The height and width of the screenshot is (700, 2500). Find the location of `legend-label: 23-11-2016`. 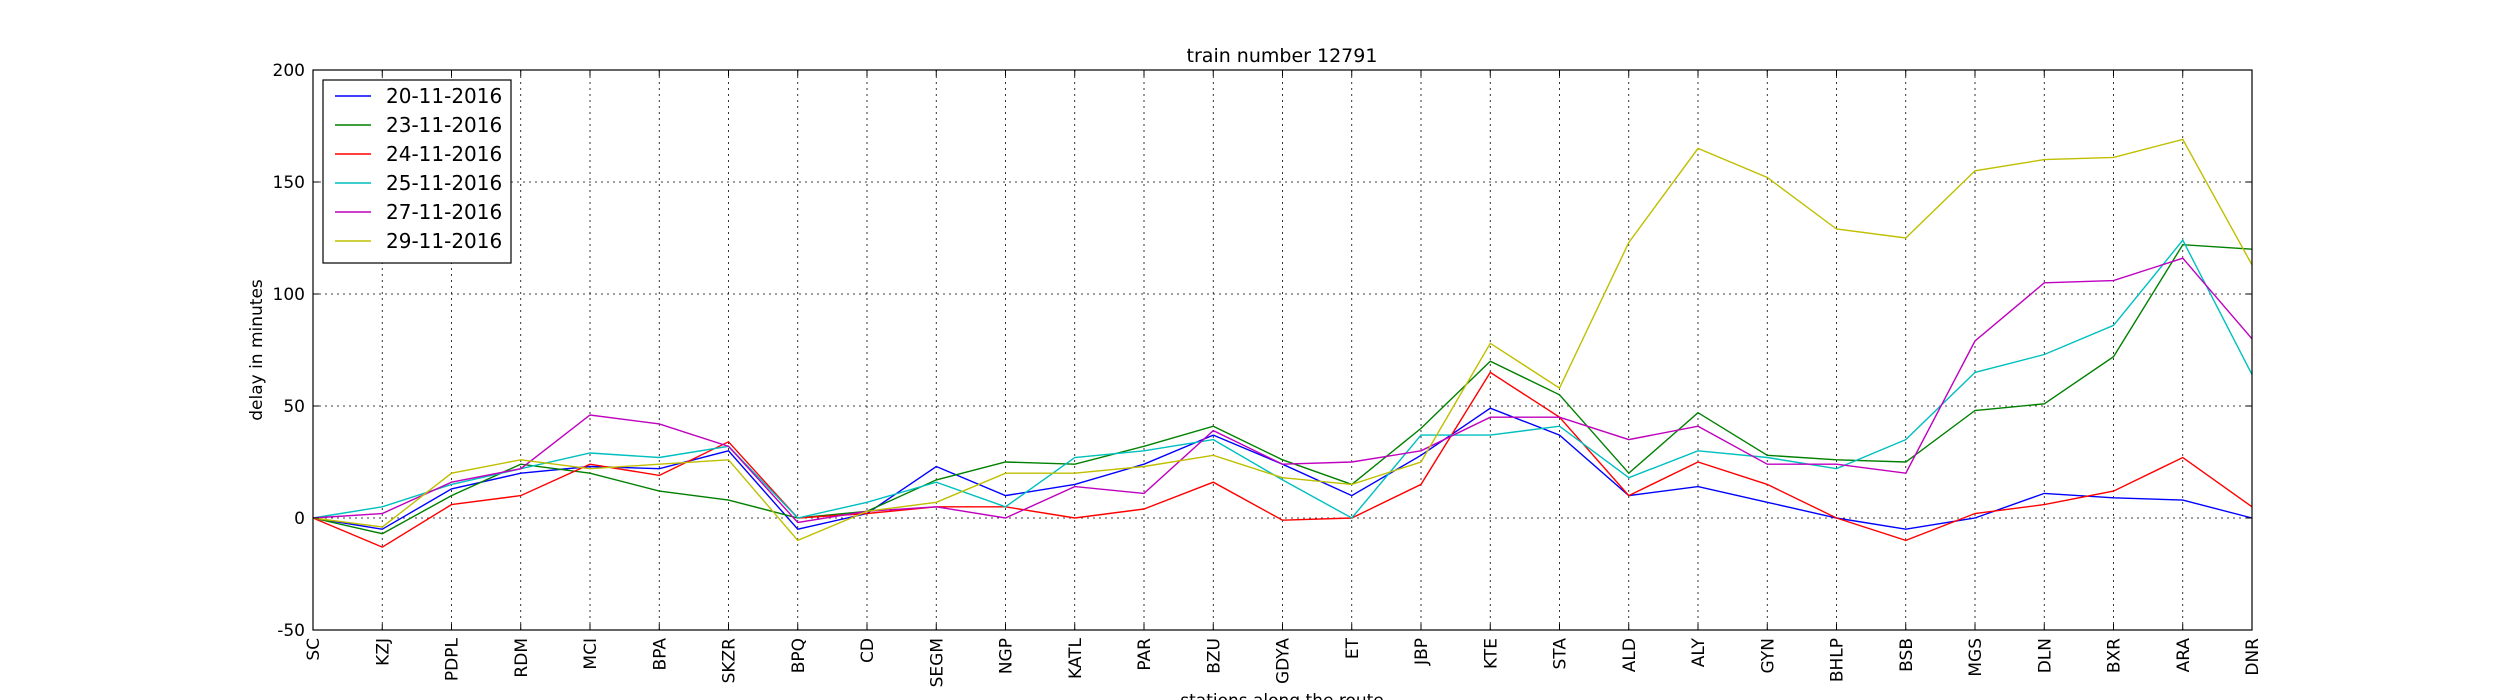

legend-label: 23-11-2016 is located at coordinates (444, 125).